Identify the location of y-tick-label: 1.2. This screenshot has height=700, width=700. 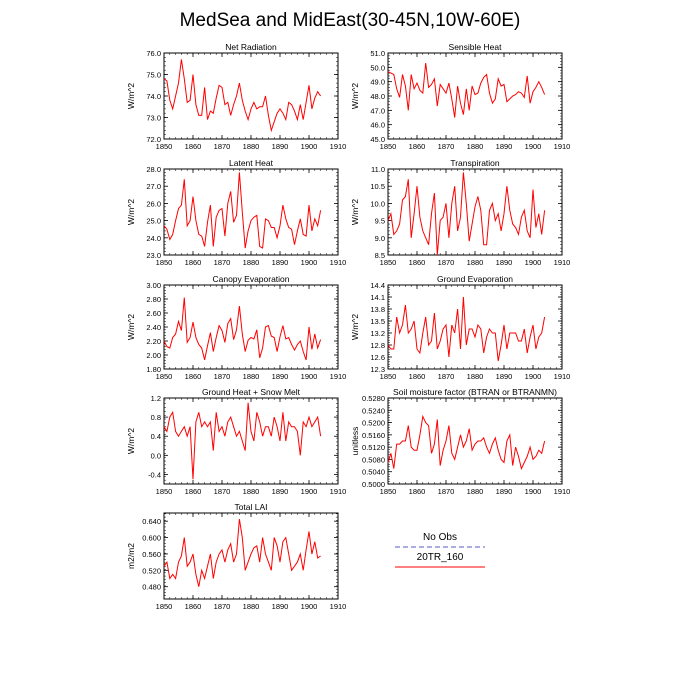
(156, 398).